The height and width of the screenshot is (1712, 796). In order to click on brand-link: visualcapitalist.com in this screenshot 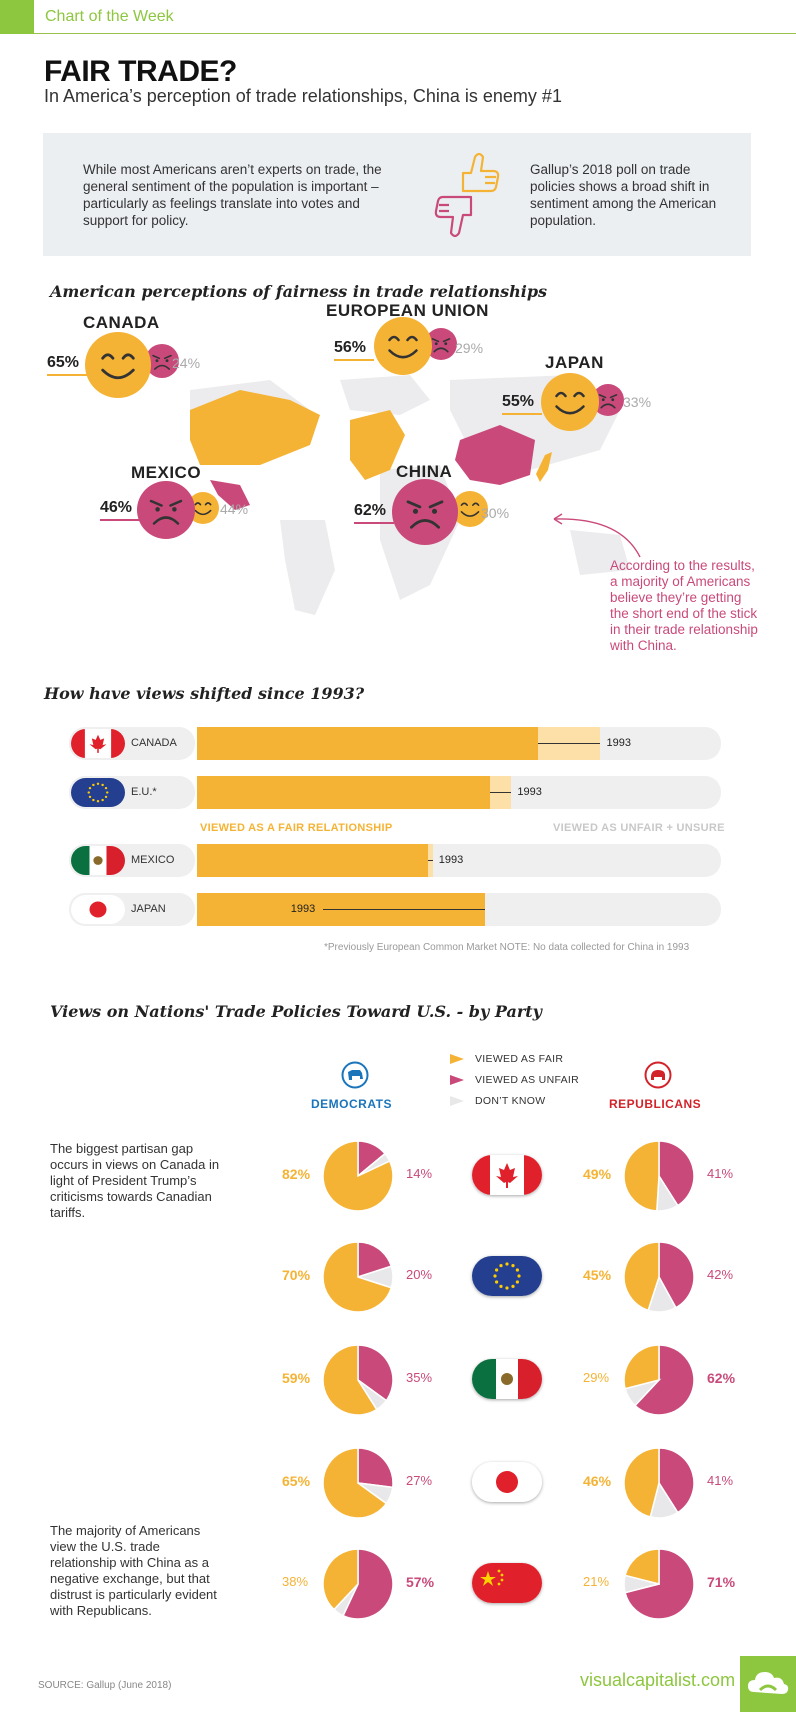, I will do `click(658, 1680)`.